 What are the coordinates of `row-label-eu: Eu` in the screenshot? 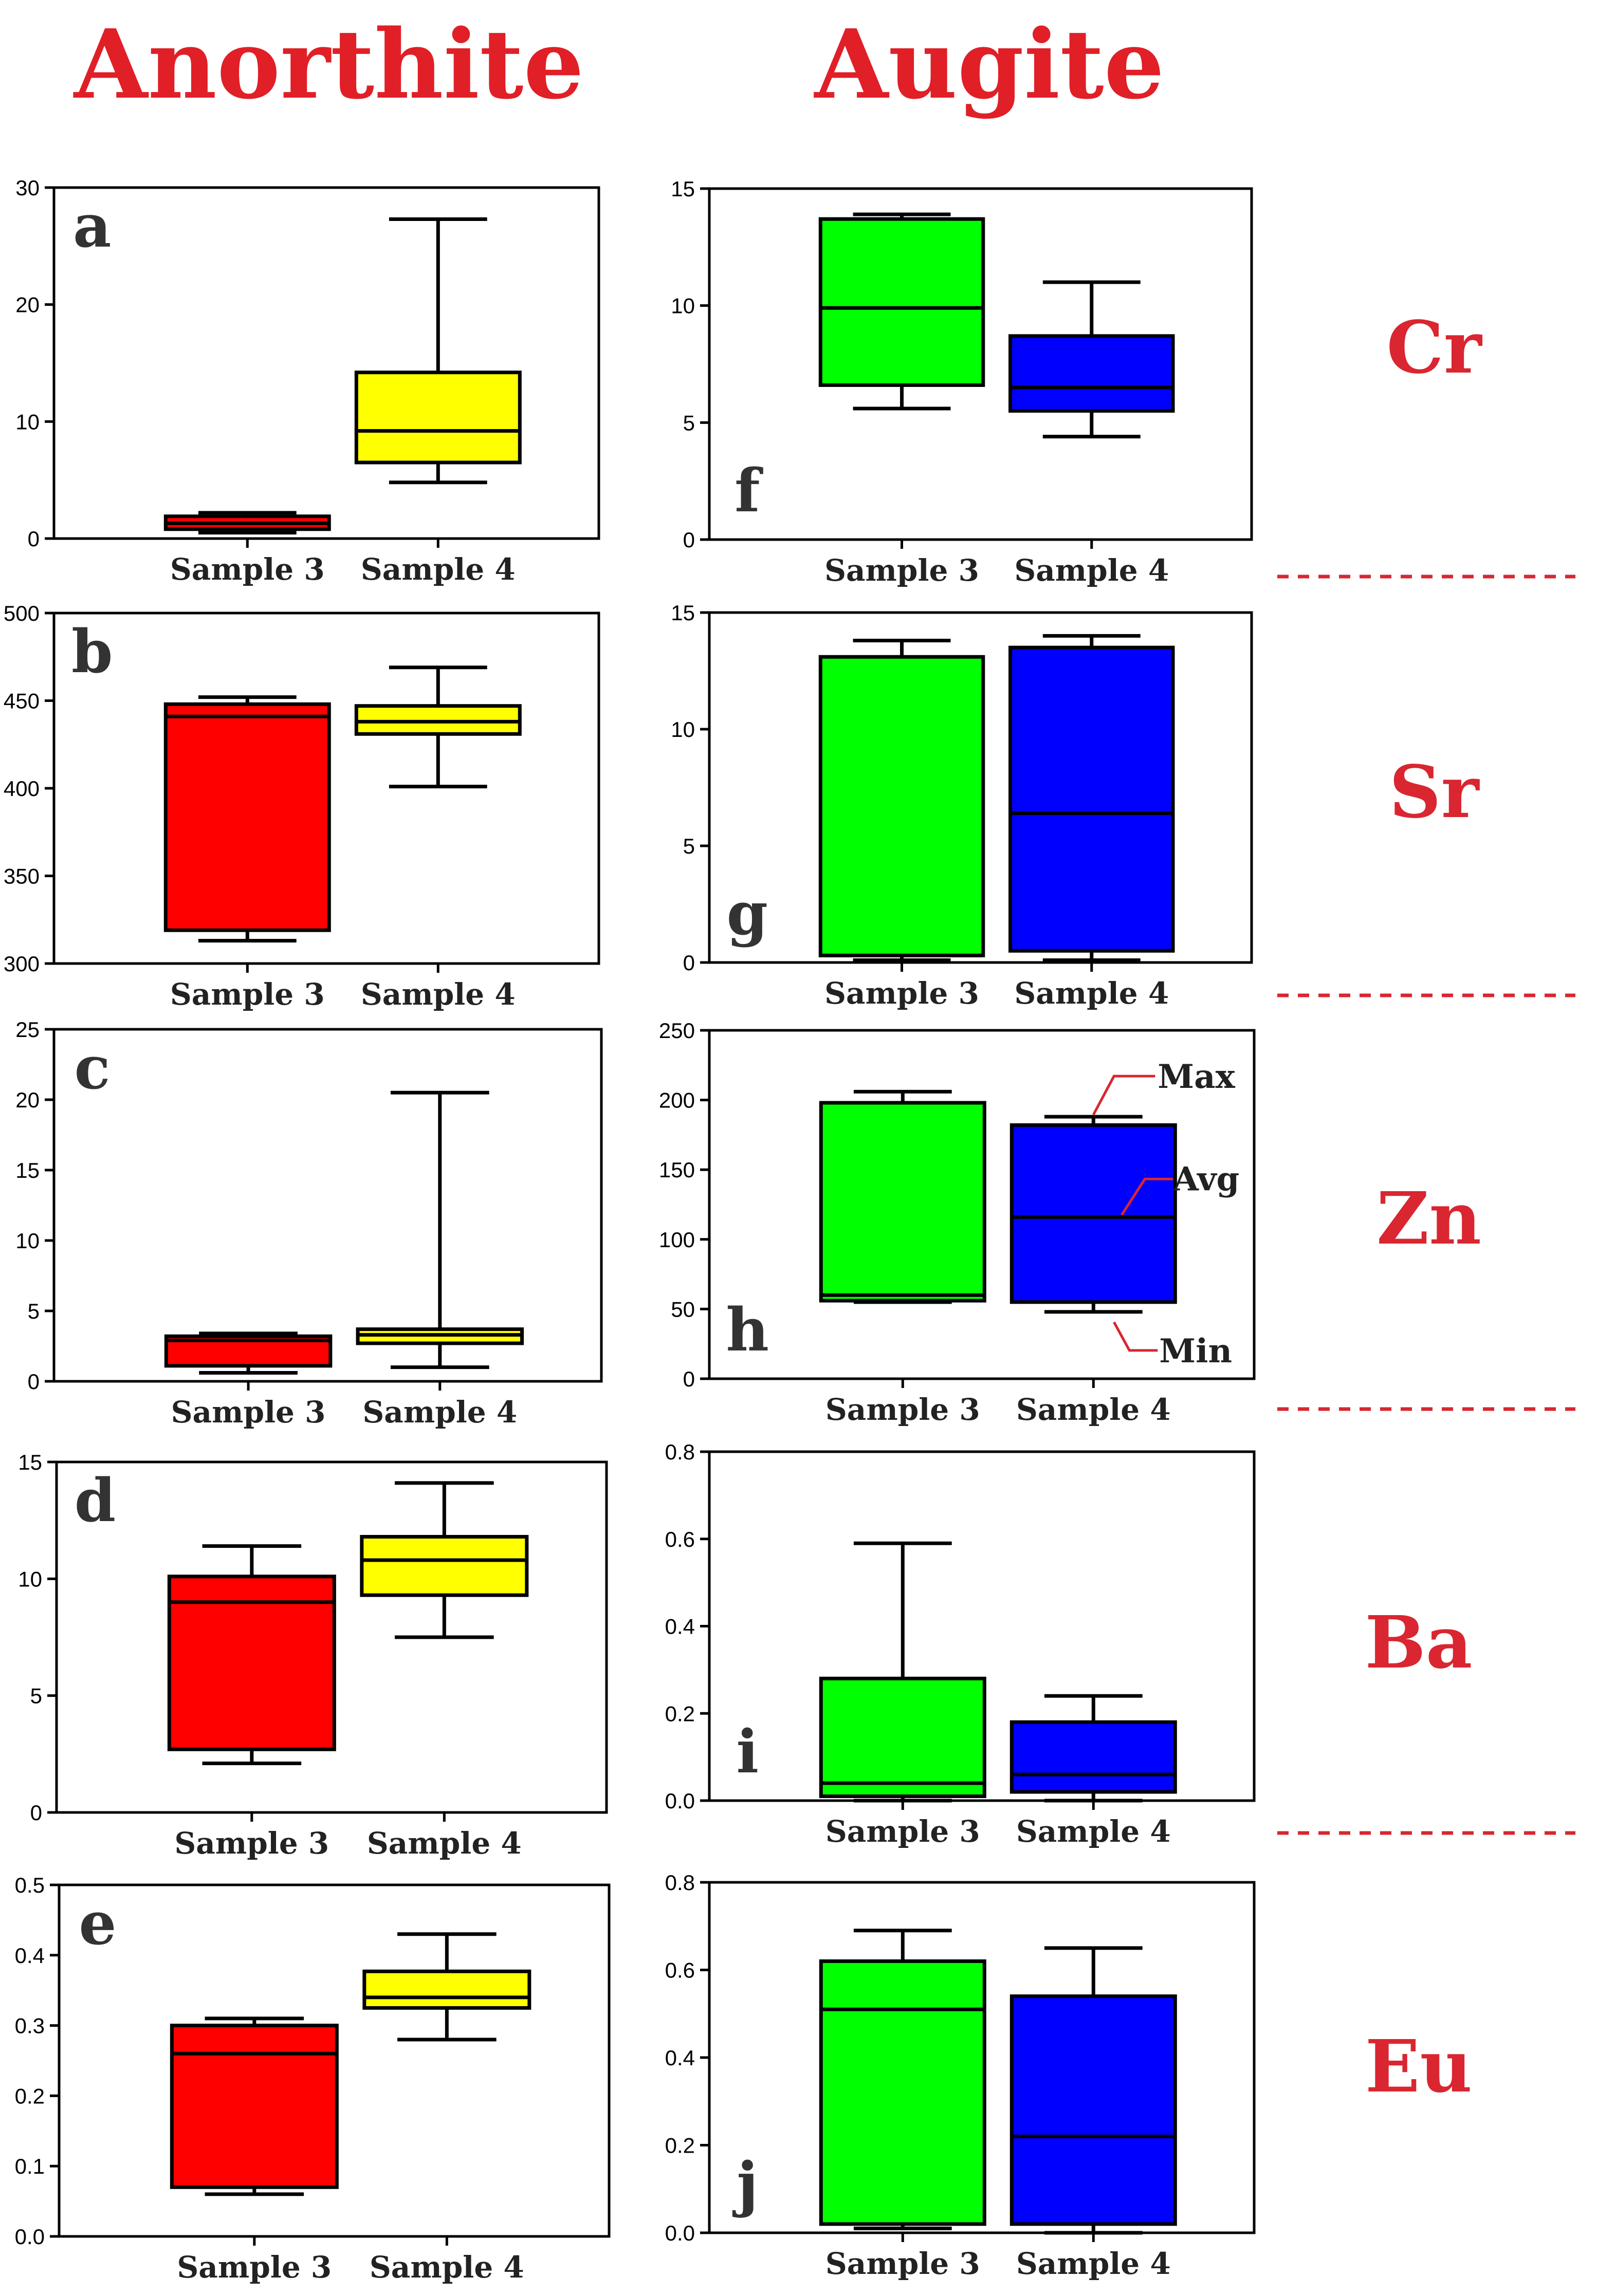 It's located at (1419, 2067).